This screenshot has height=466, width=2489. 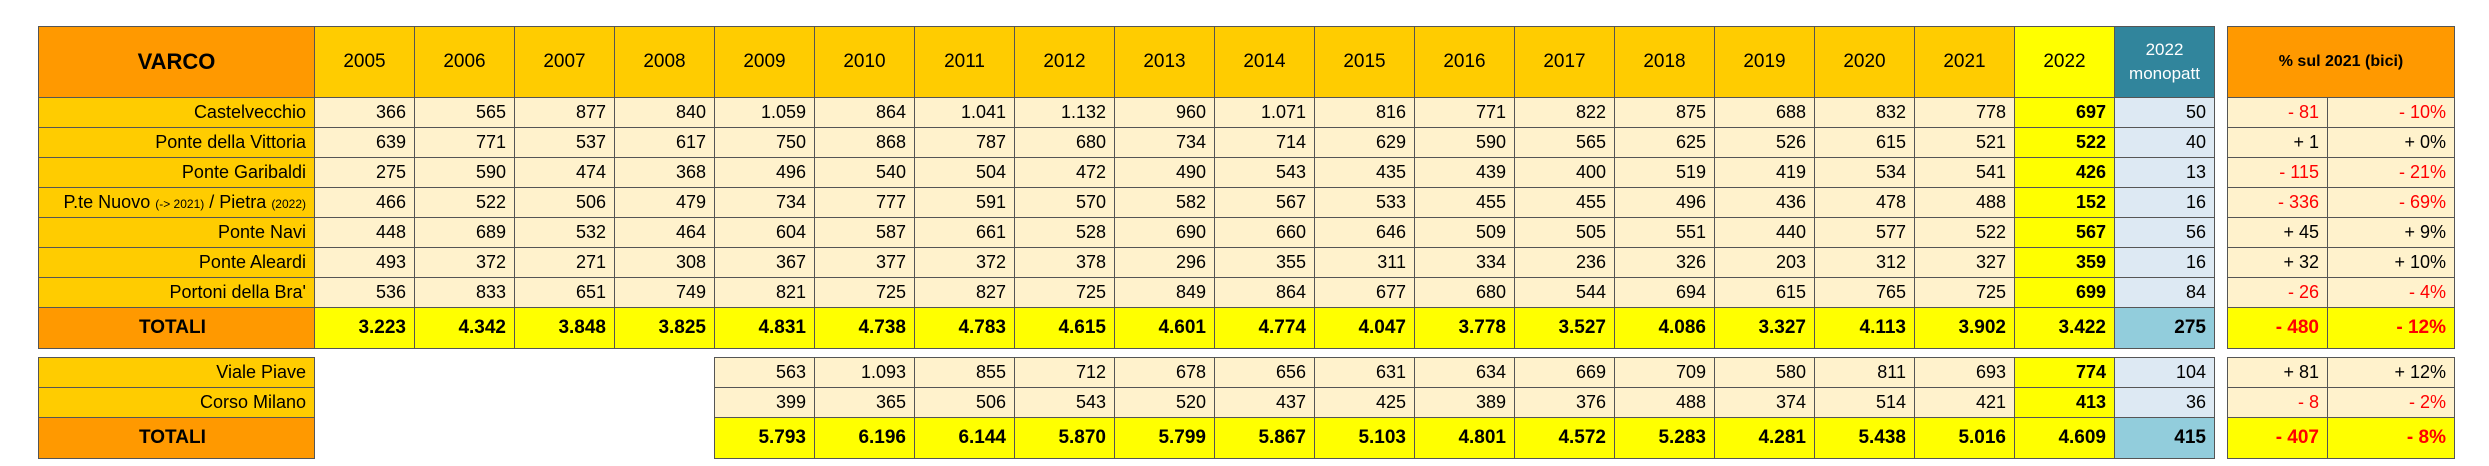 I want to click on total-value-cell: 4.047, so click(x=1364, y=328).